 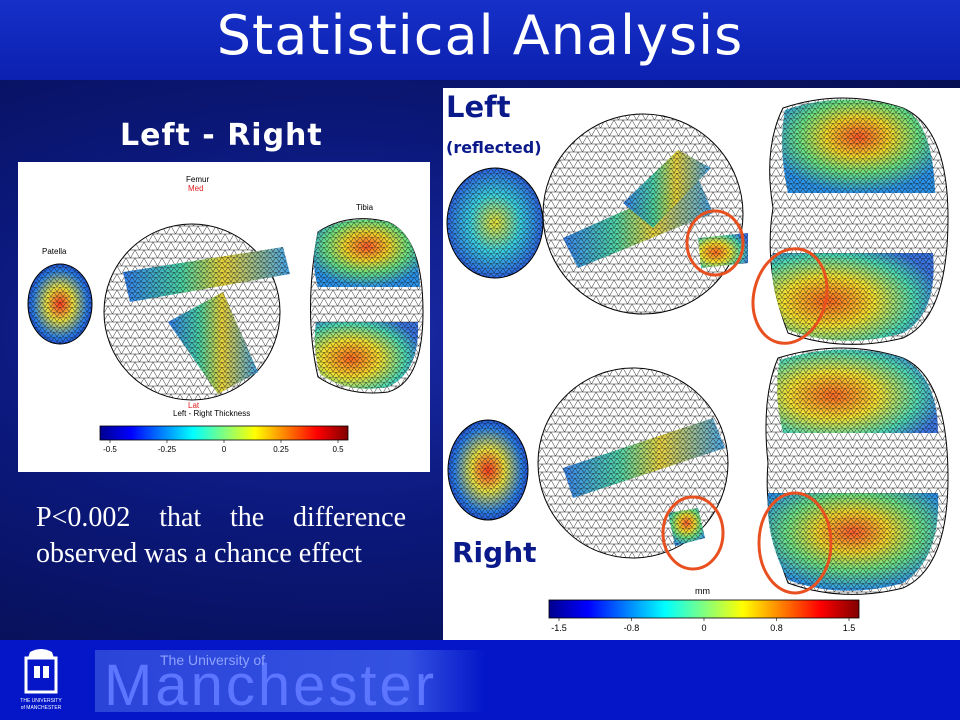 I want to click on right-tibia-map, so click(x=857, y=471).